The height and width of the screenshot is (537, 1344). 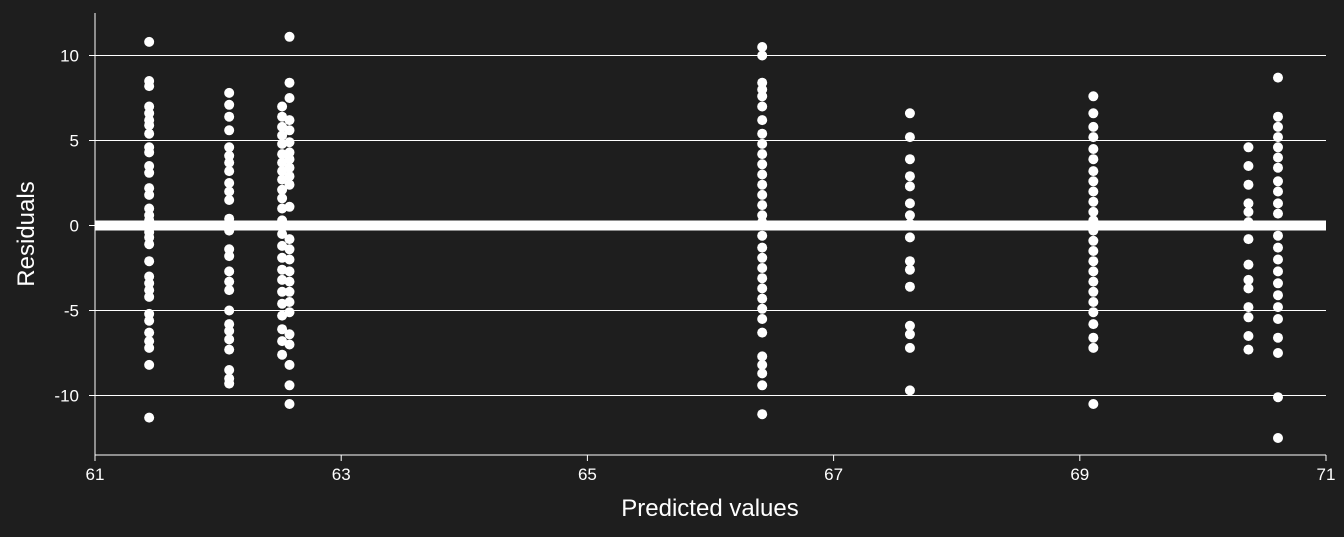 What do you see at coordinates (341, 474) in the screenshot?
I see `x-tick-label: 63` at bounding box center [341, 474].